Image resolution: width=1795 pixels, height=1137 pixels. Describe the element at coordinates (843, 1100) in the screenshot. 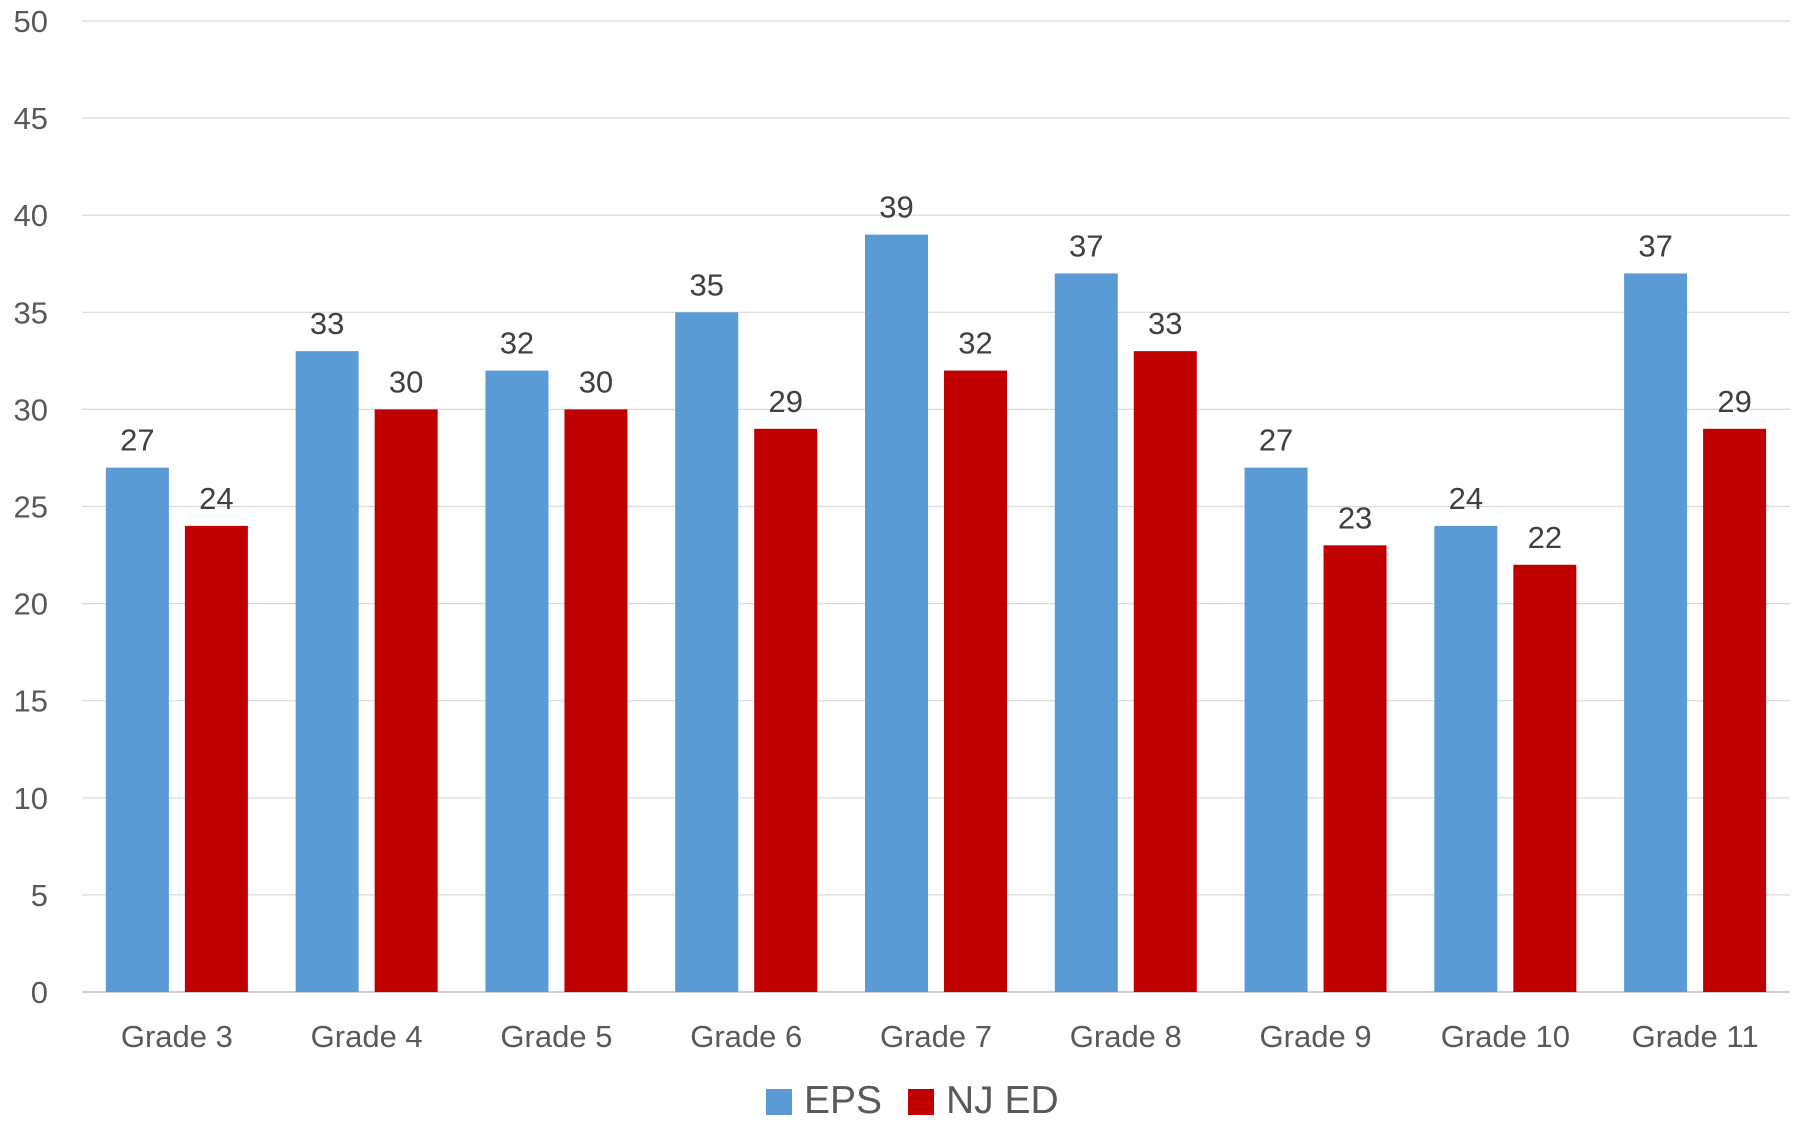

I see `legend-label: EPS` at that location.